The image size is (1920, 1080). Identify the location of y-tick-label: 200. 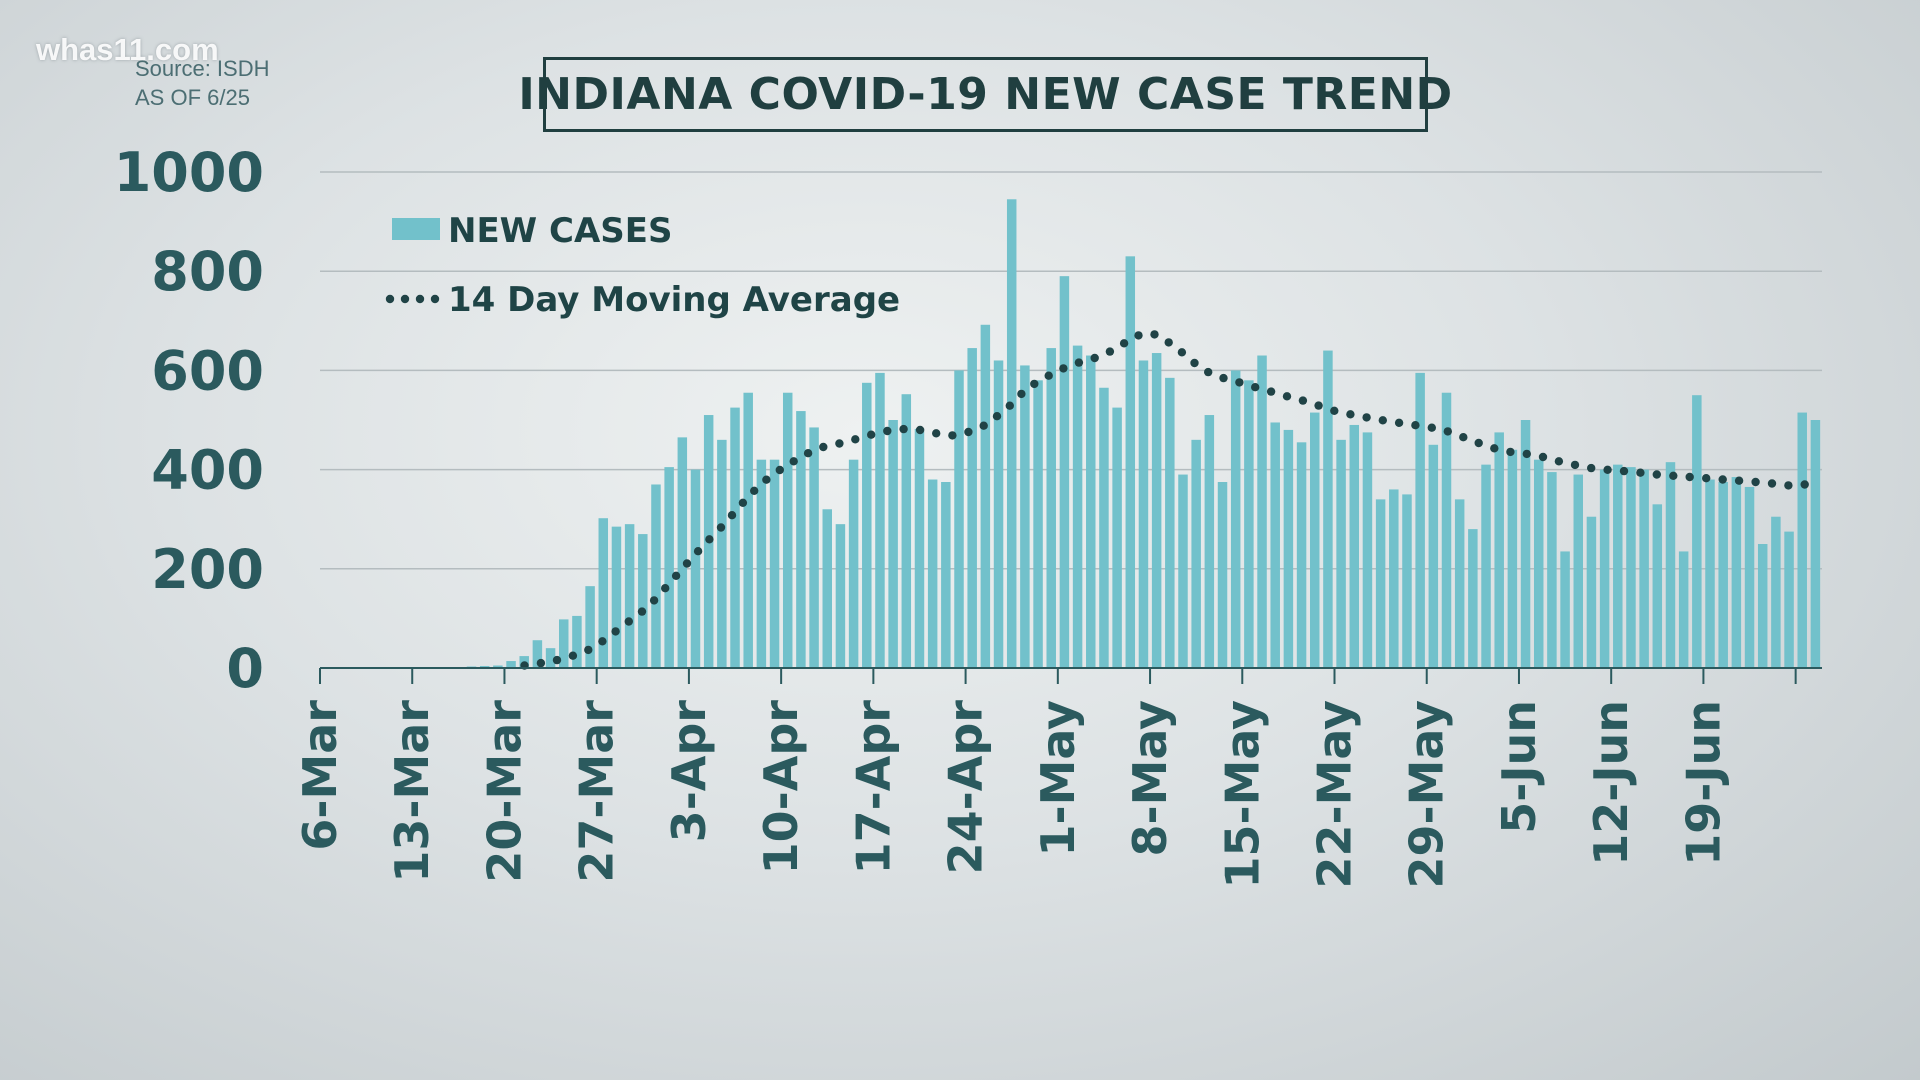
(207, 569).